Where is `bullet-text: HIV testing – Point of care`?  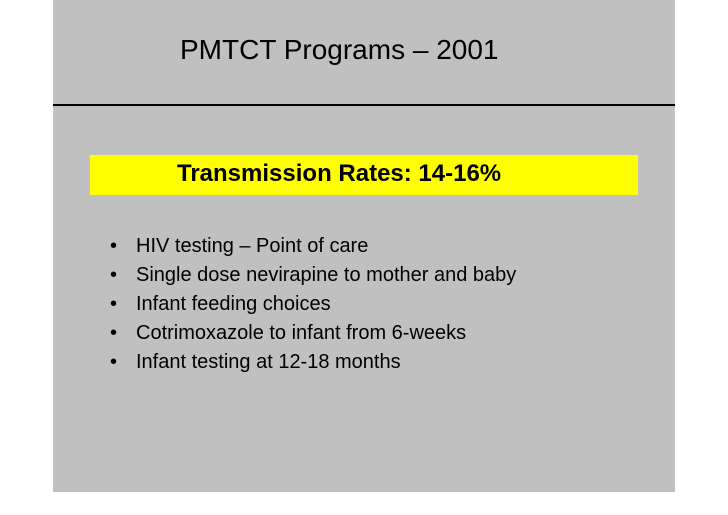 bullet-text: HIV testing – Point of care is located at coordinates (252, 246).